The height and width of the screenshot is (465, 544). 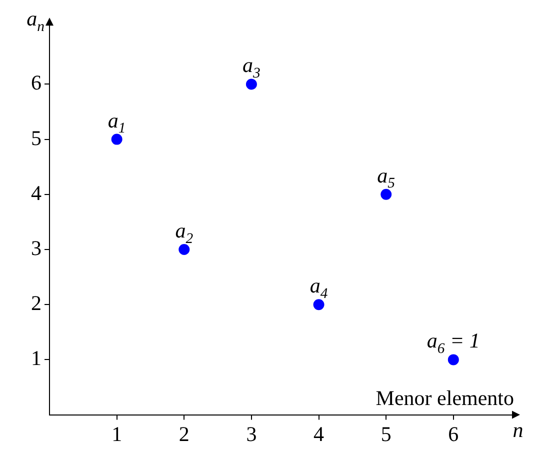 What do you see at coordinates (184, 434) in the screenshot?
I see `x-tick-label: 2` at bounding box center [184, 434].